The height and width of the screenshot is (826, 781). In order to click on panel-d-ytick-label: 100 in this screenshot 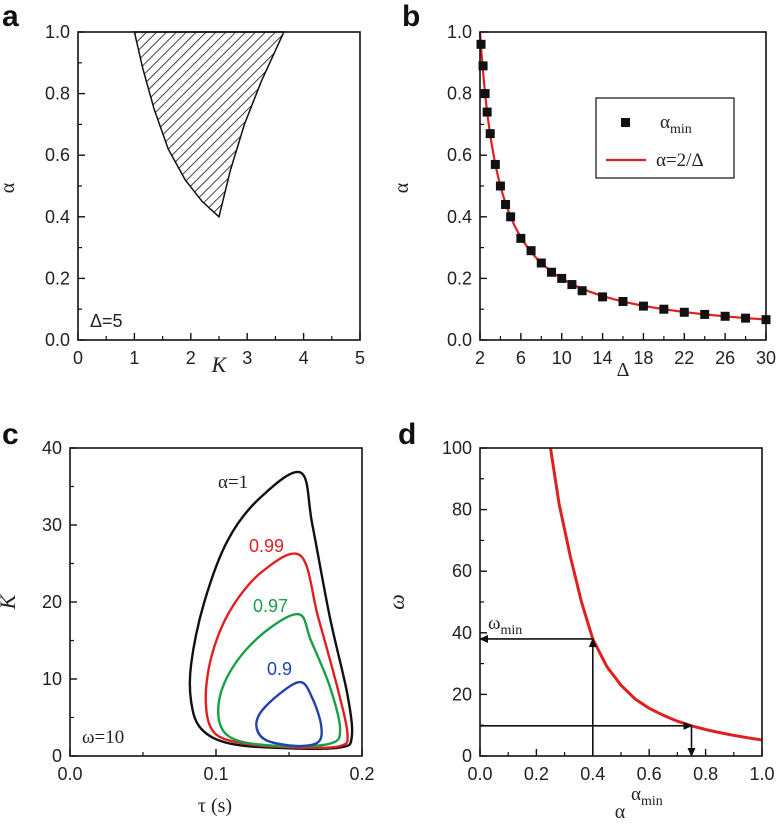, I will do `click(457, 448)`.